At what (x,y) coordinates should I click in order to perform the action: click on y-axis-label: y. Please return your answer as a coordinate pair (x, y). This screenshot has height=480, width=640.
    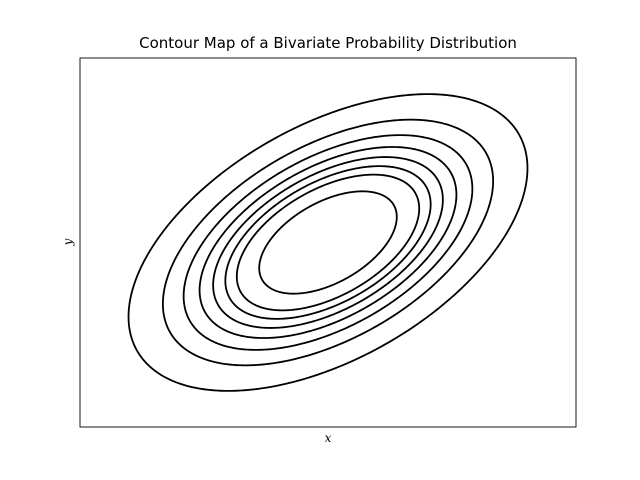
    Looking at the image, I should click on (68, 242).